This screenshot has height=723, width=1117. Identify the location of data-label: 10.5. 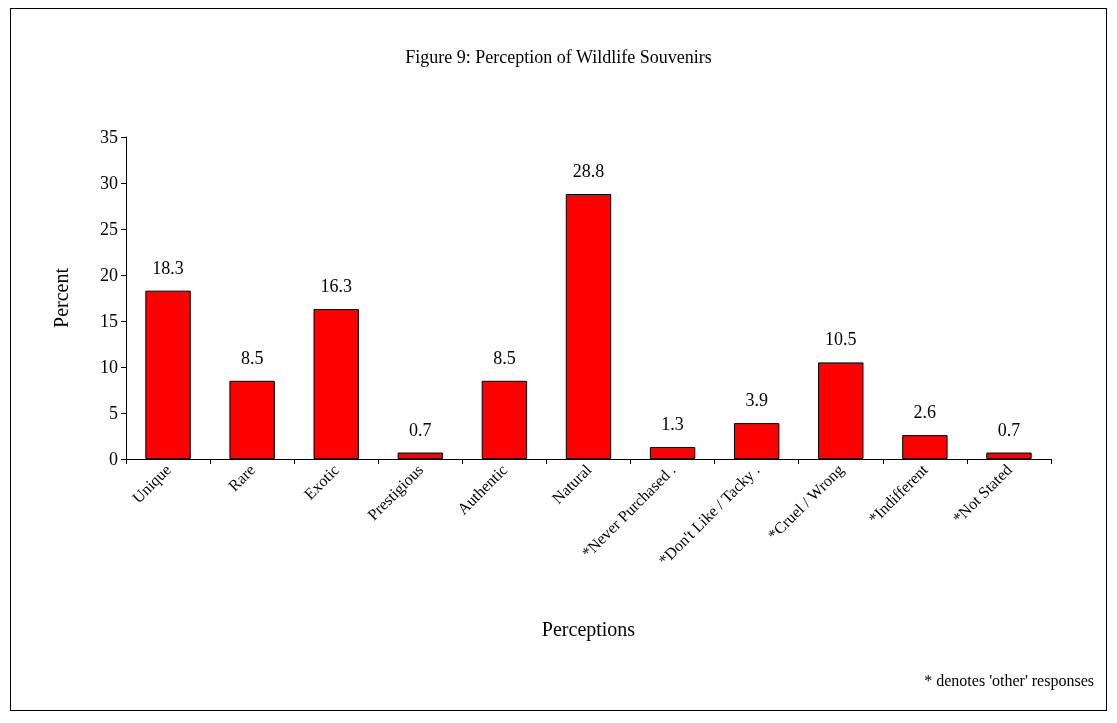
(841, 339).